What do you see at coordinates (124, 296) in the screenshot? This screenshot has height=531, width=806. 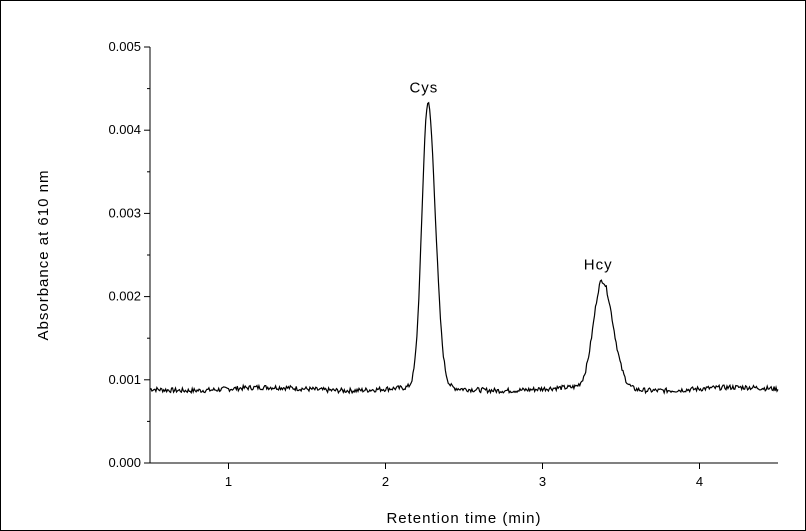 I see `y-tick-label: 0.002` at bounding box center [124, 296].